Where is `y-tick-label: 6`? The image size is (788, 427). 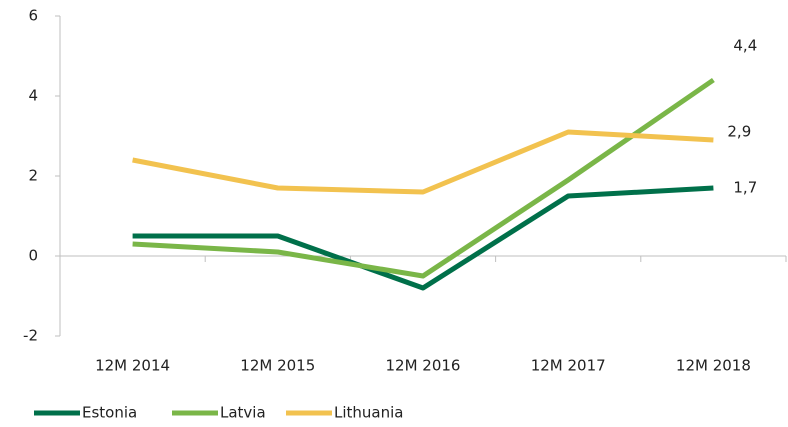 y-tick-label: 6 is located at coordinates (33, 16).